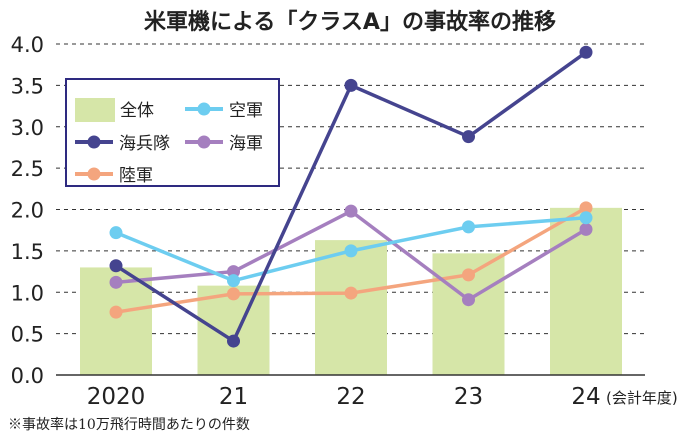 The width and height of the screenshot is (700, 441). What do you see at coordinates (233, 397) in the screenshot?
I see `x-tick-label: 21` at bounding box center [233, 397].